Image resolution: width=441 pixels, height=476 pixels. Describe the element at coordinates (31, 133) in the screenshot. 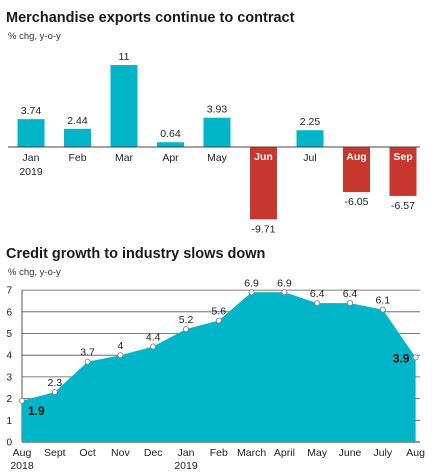

I see `chart1-bar-jan` at that location.